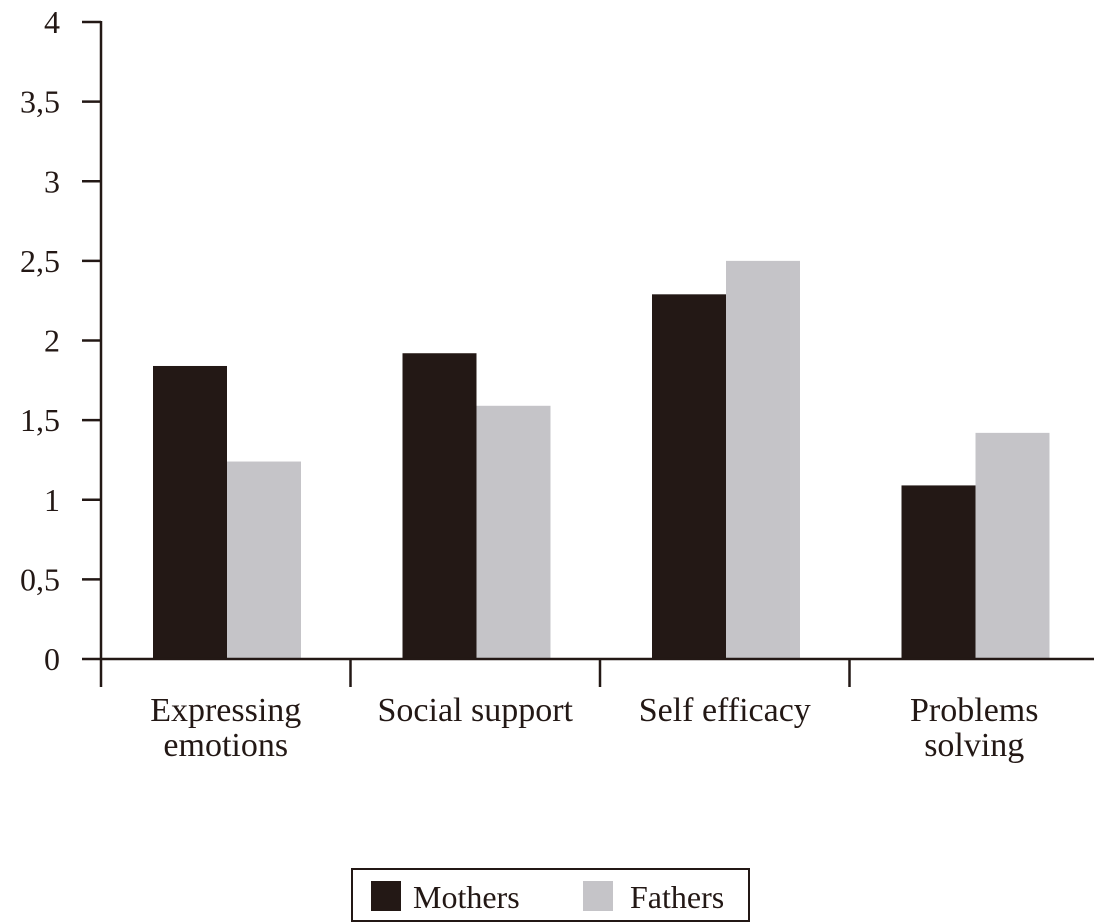 This screenshot has height=922, width=1094. Describe the element at coordinates (598, 896) in the screenshot. I see `legend-swatch-fathers` at that location.